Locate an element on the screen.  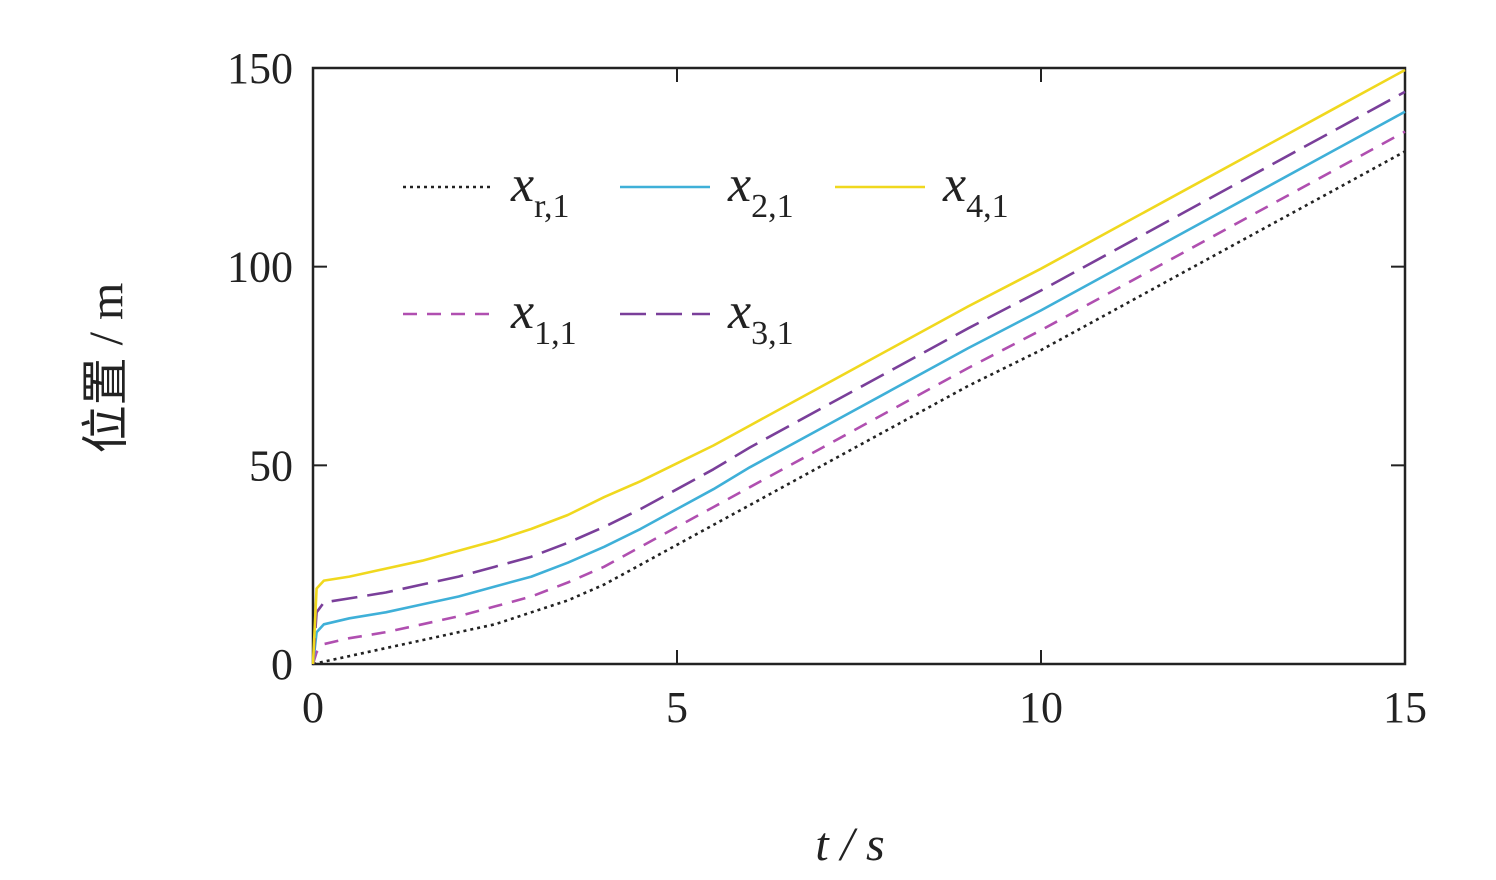
x-tick-label: 10 is located at coordinates (1041, 707).